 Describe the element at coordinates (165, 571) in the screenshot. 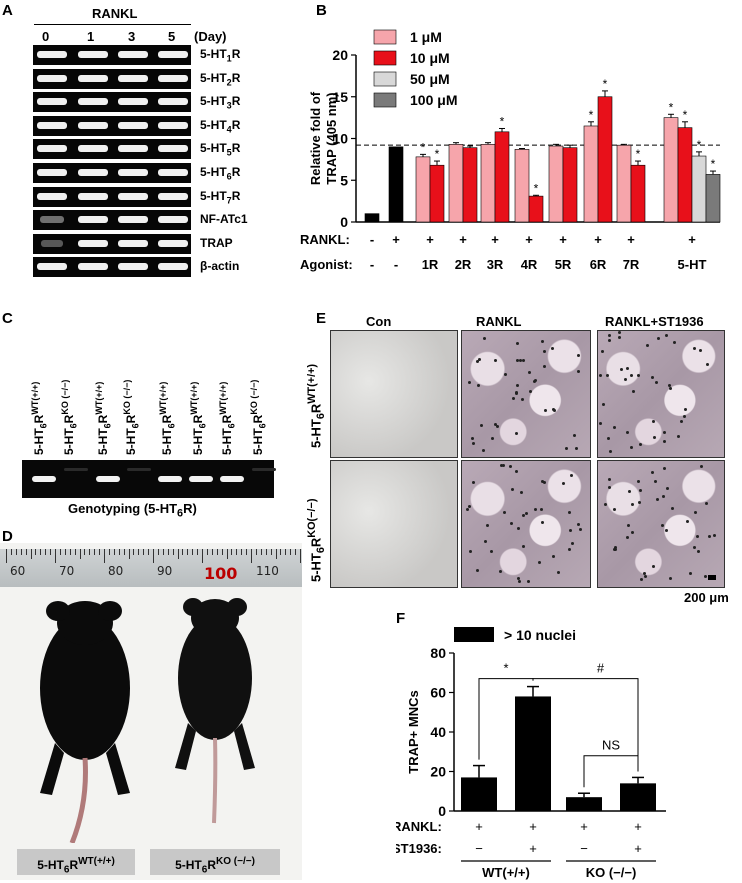

I see `ruler-number: 90` at that location.